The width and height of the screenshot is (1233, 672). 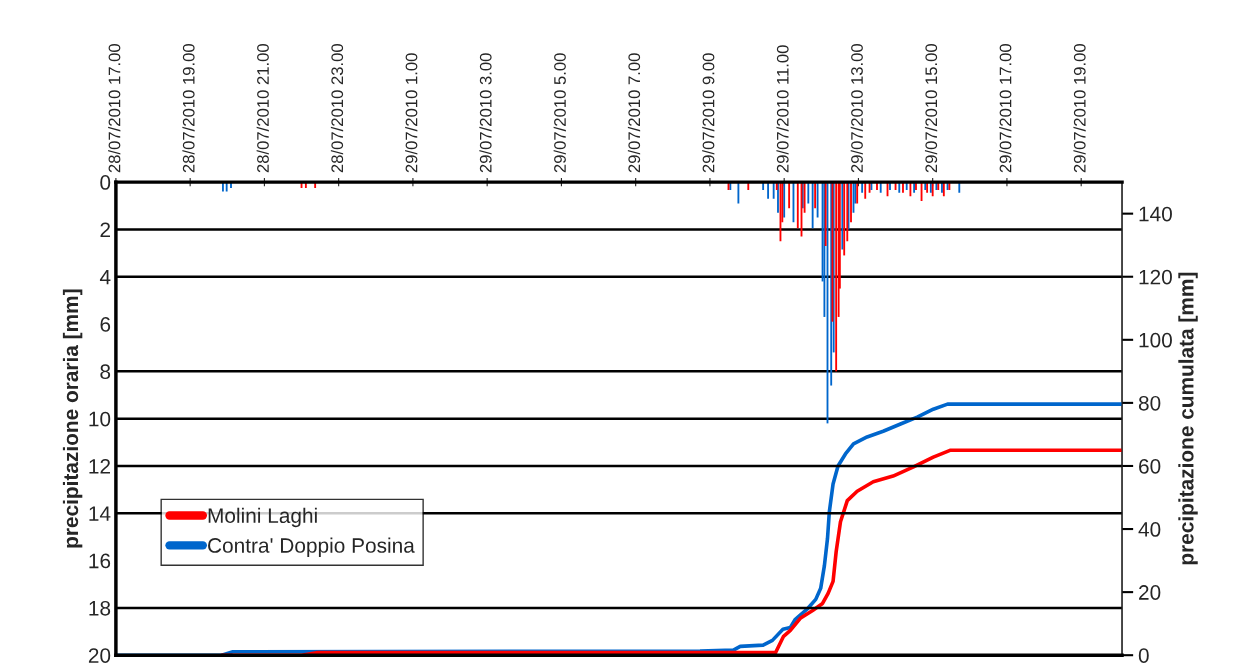 What do you see at coordinates (100, 419) in the screenshot?
I see `y-tick-label: 10` at bounding box center [100, 419].